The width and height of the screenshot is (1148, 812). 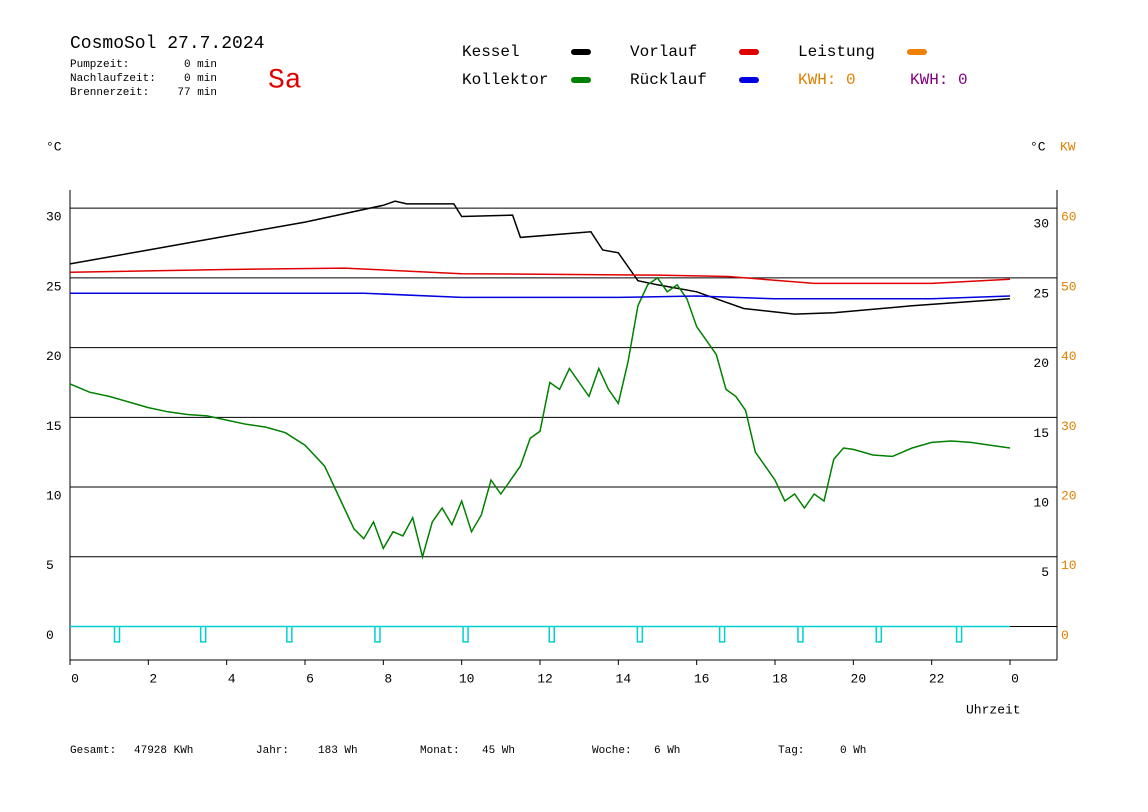 What do you see at coordinates (1069, 286) in the screenshot?
I see `y2-tick-label: 50` at bounding box center [1069, 286].